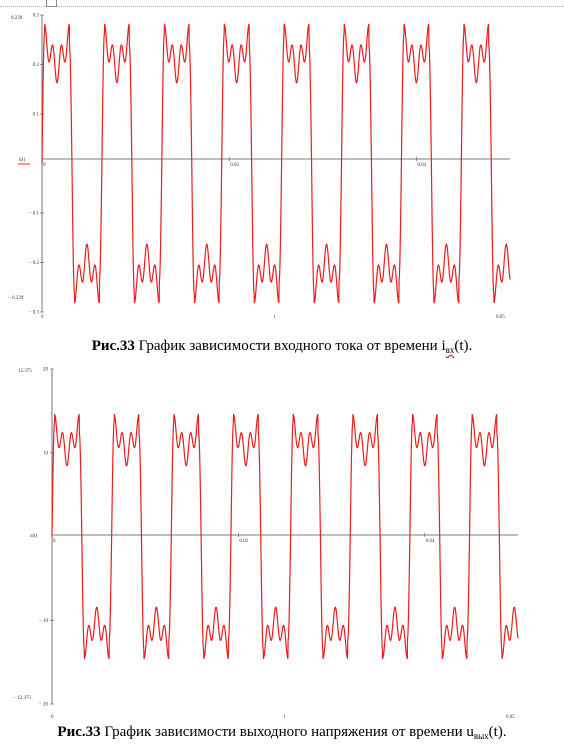 The width and height of the screenshot is (564, 748). Describe the element at coordinates (16, 298) in the screenshot. I see `y-min-marker: − 0.239` at that location.